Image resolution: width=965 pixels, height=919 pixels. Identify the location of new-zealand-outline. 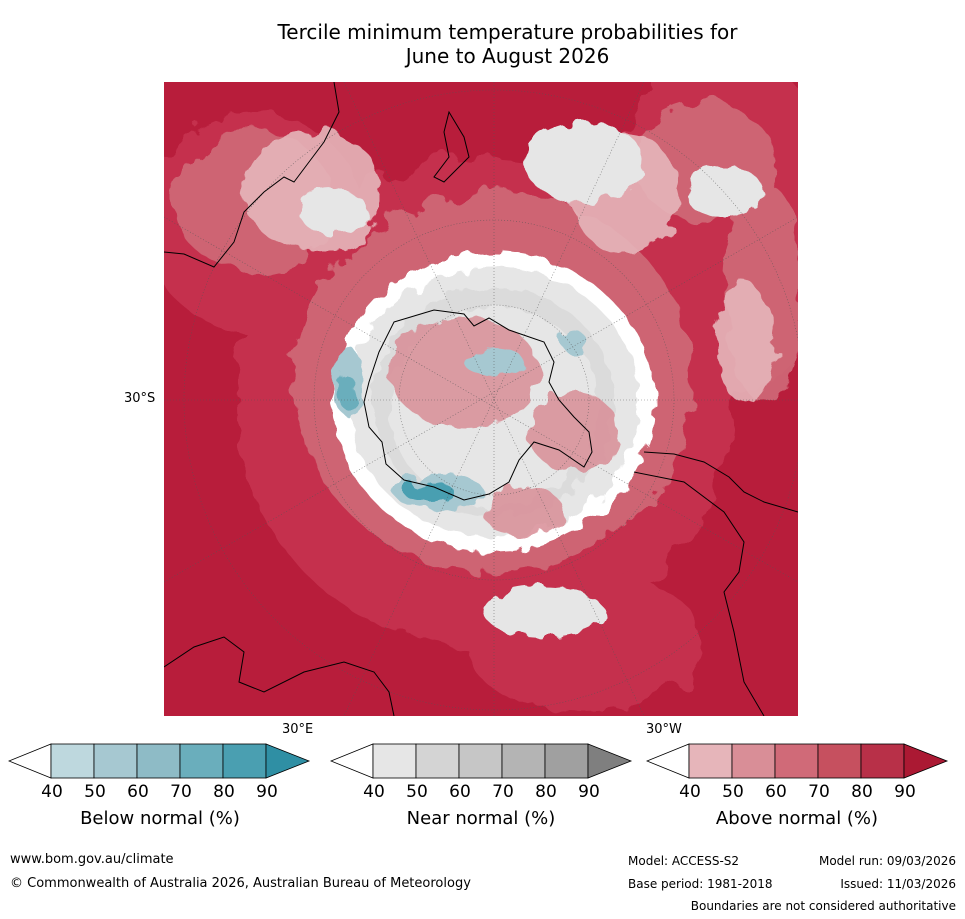
(451, 146).